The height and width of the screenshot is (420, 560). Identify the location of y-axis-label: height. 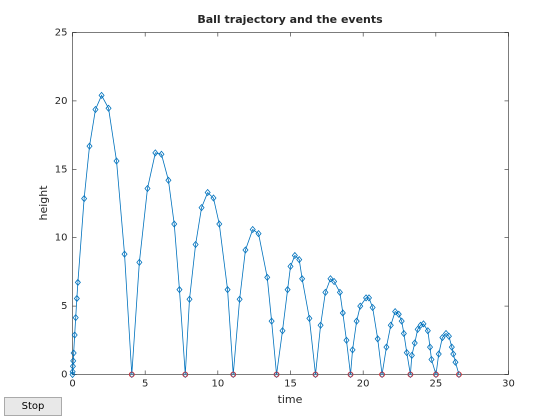
(43, 203).